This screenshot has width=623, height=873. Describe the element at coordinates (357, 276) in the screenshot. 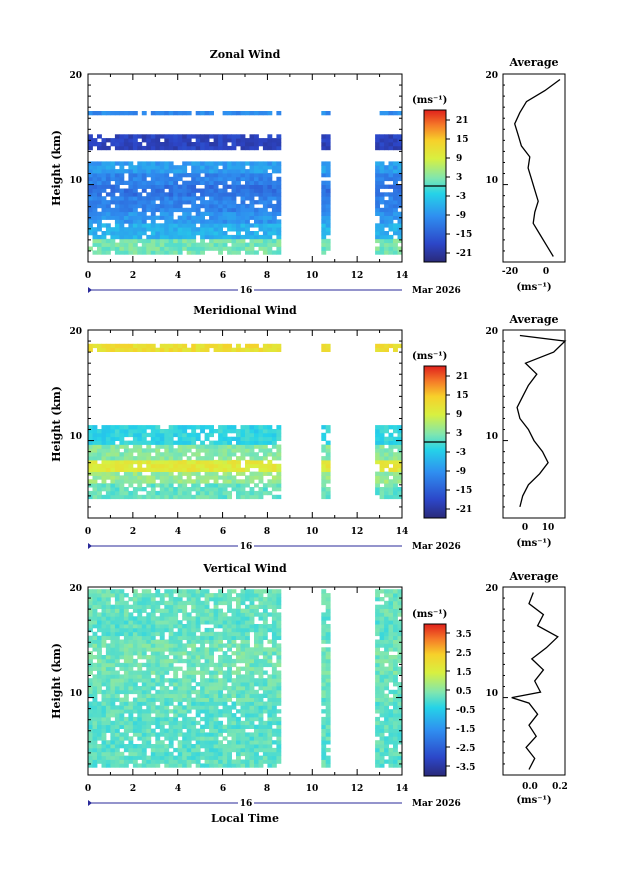

I see `x-tick-label: 12` at that location.